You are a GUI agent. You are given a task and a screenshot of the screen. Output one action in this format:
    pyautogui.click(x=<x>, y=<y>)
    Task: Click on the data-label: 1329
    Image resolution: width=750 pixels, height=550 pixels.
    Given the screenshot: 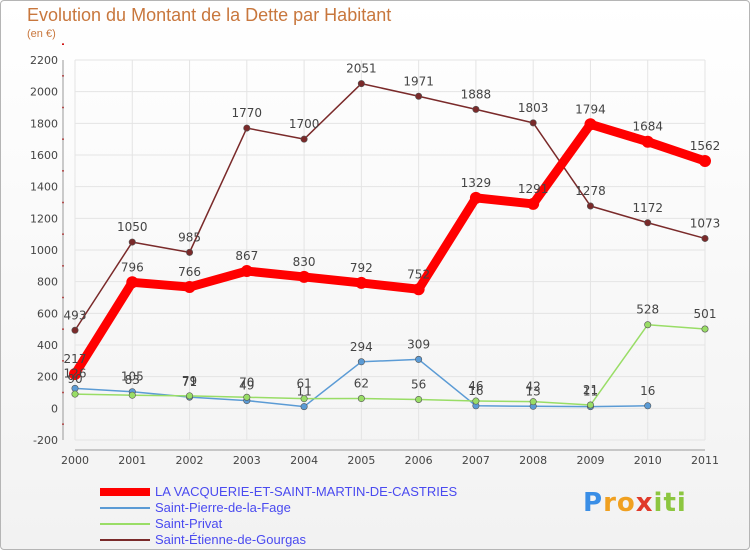 What is the action you would take?
    pyautogui.click(x=476, y=183)
    